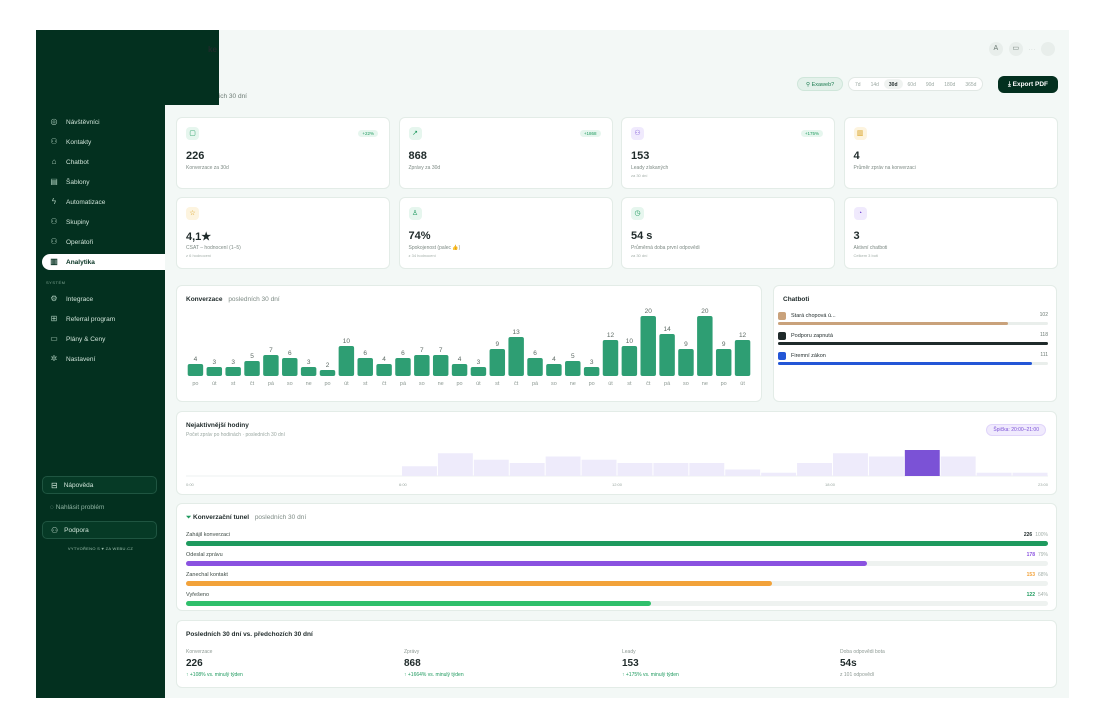  What do you see at coordinates (103, 319) in the screenshot?
I see `sidebar-system-item-1: ⊞ Referral program` at bounding box center [103, 319].